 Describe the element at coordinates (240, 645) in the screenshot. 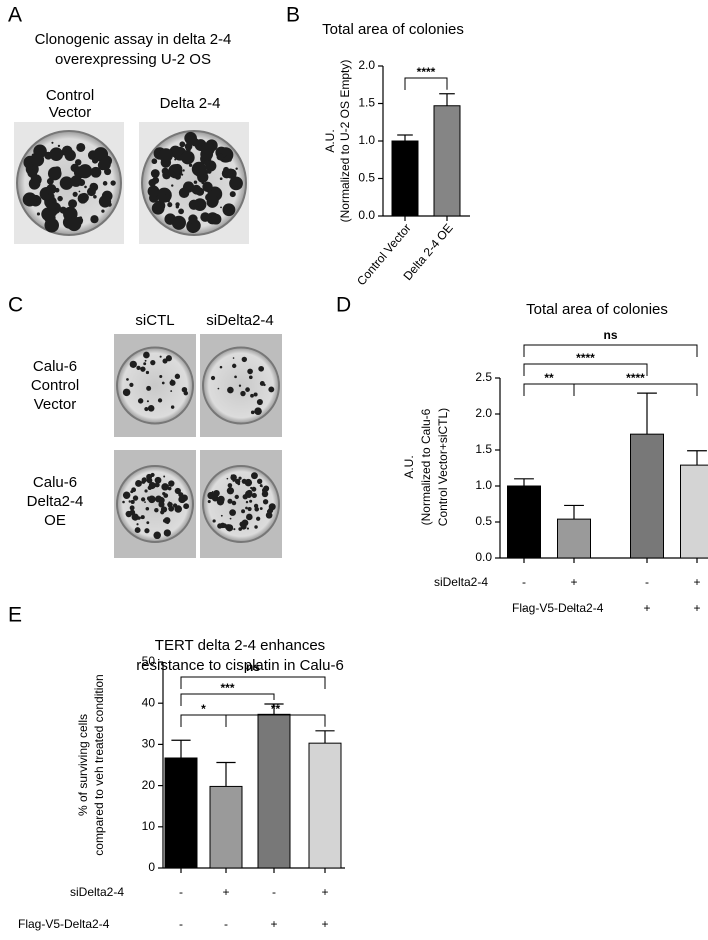

I see `chart-title: TERT delta 2-4 enhances` at that location.